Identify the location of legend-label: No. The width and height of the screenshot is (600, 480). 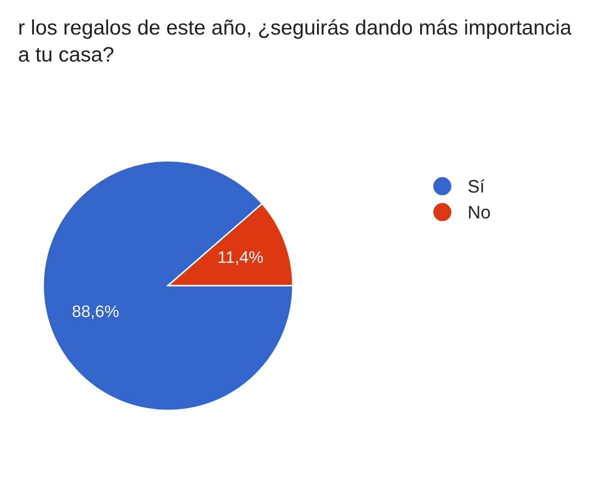
(479, 212).